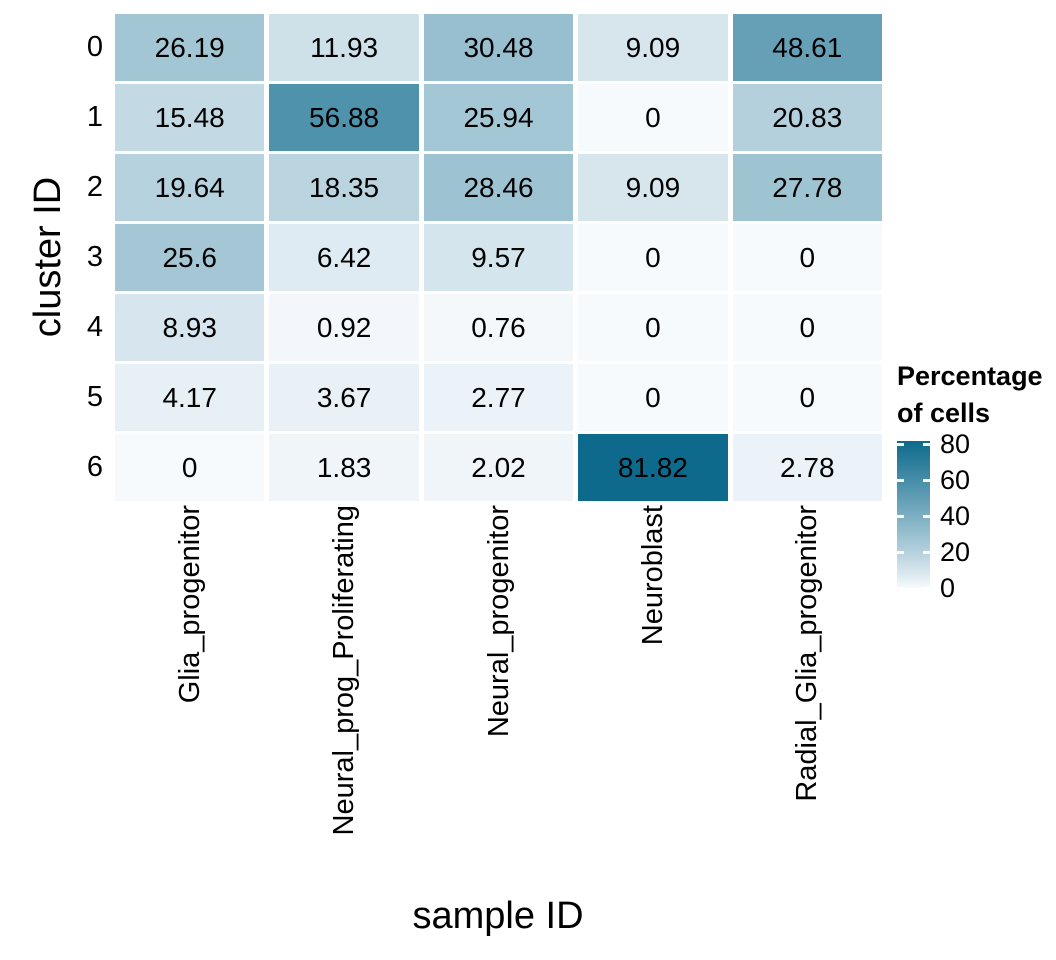  Describe the element at coordinates (498, 117) in the screenshot. I see `heatmap-cell-r1c2: 25.94` at that location.